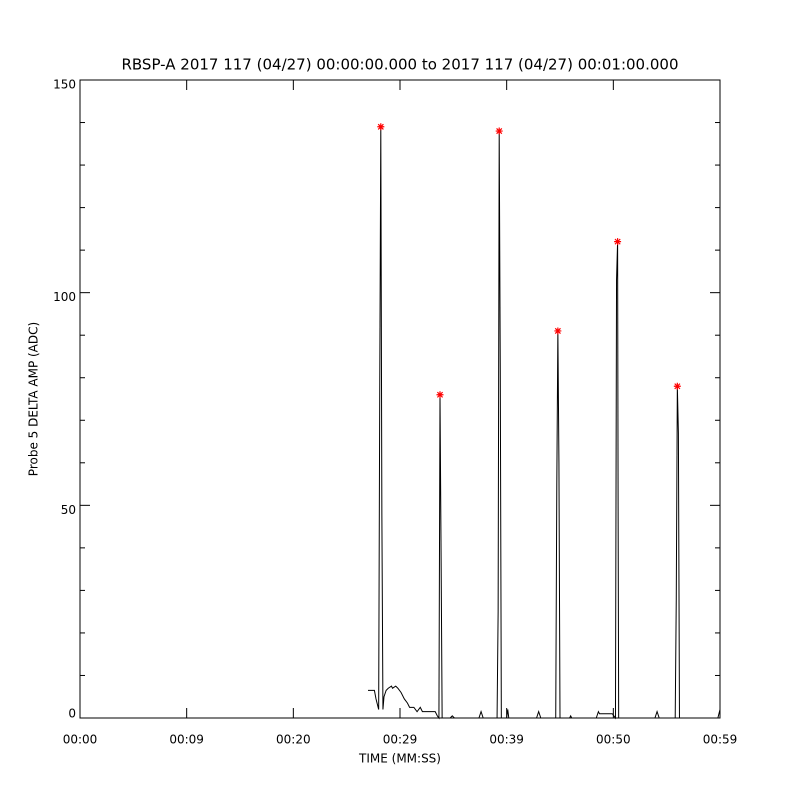  Describe the element at coordinates (186, 740) in the screenshot. I see `x-tick-label: 00:09` at that location.